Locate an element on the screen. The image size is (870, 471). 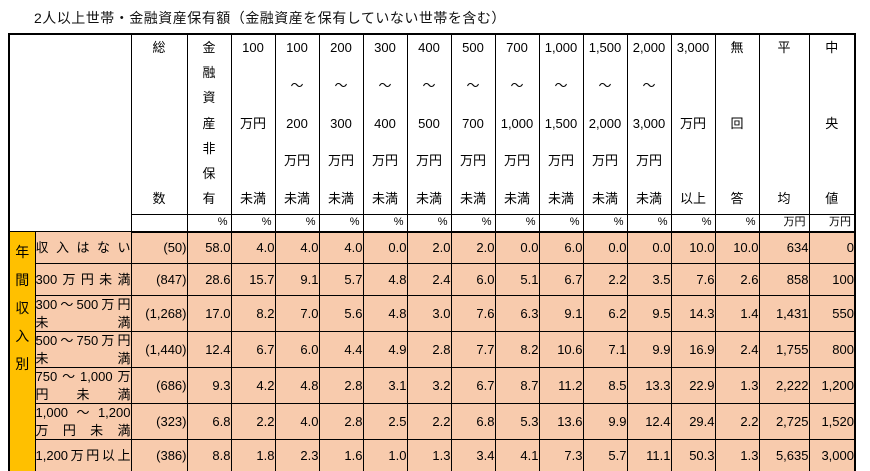
value-cell: 3.1 is located at coordinates (385, 386).